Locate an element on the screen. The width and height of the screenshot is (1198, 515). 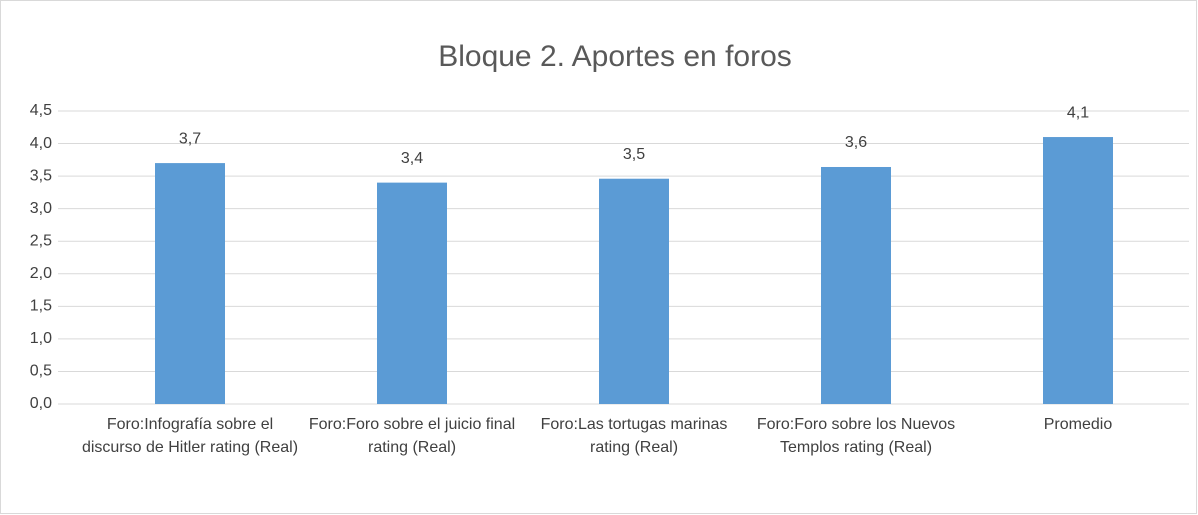
value-label: 4,1 is located at coordinates (1078, 112).